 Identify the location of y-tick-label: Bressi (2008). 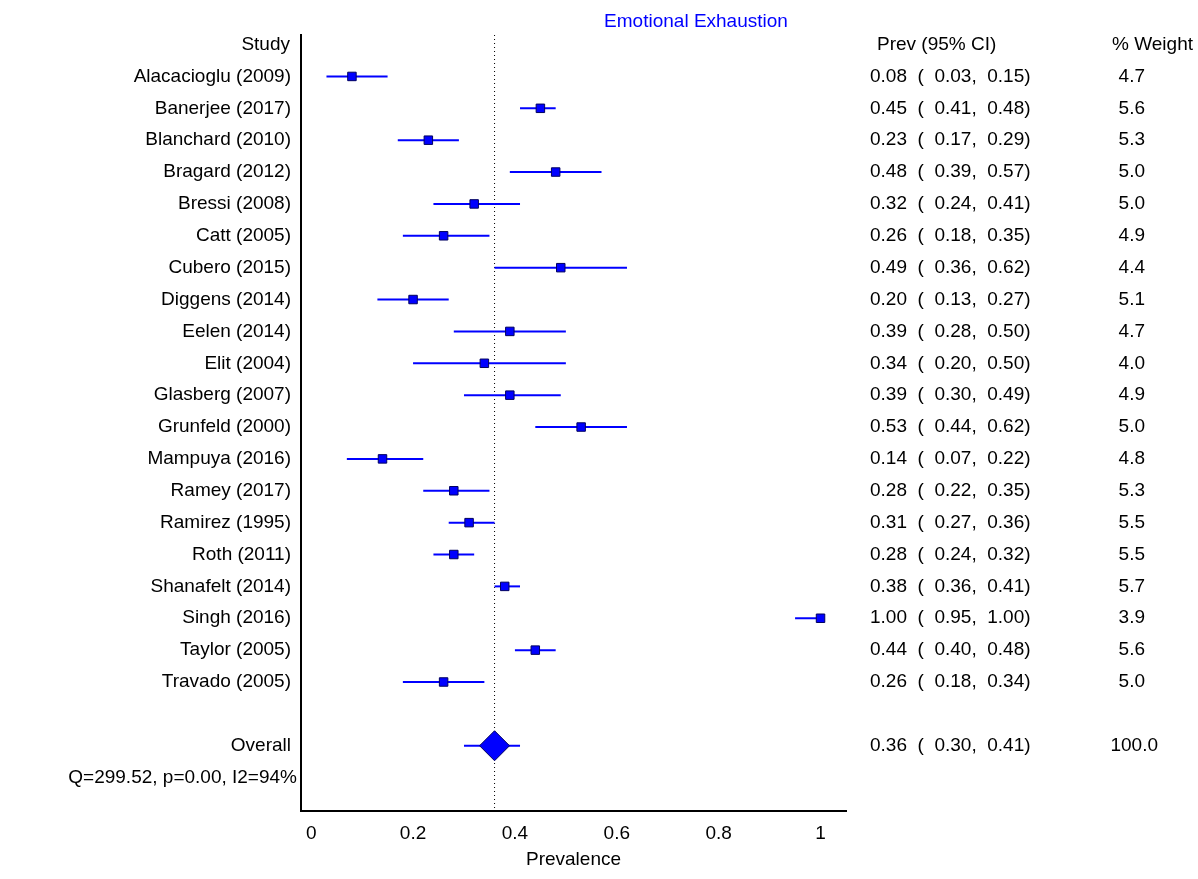
(234, 203).